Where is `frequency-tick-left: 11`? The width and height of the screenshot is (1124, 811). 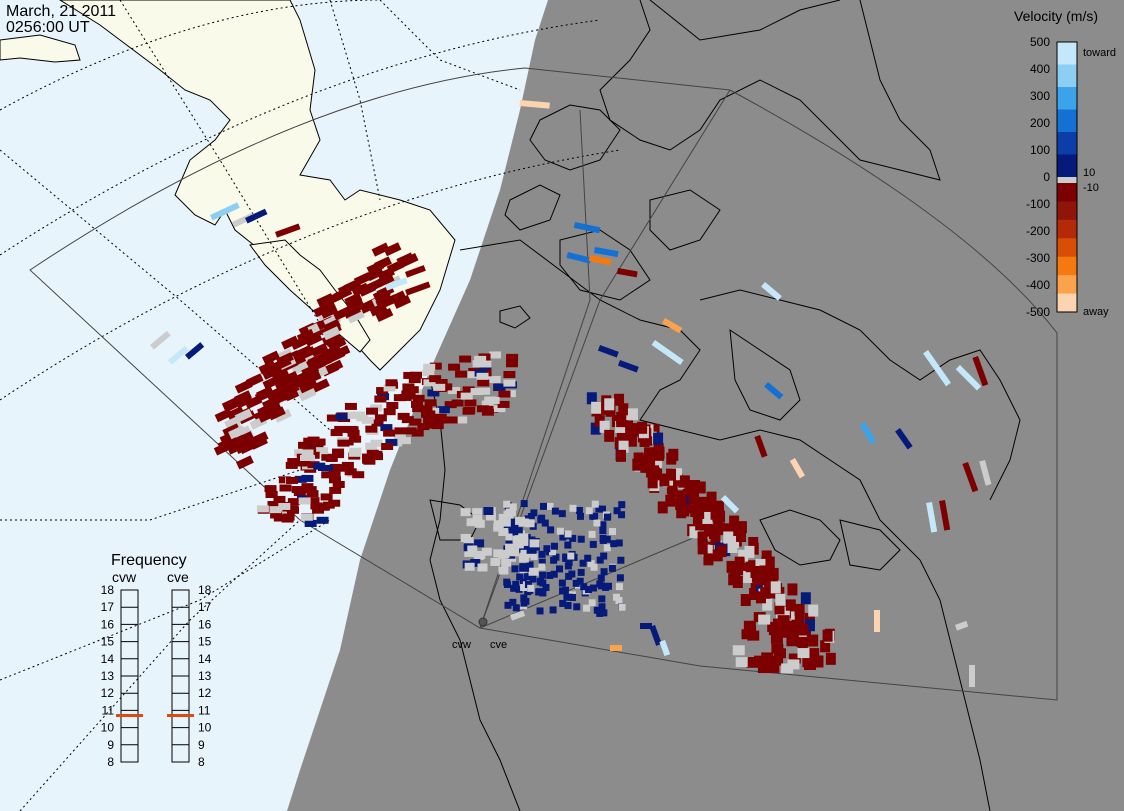 frequency-tick-left: 11 is located at coordinates (108, 710).